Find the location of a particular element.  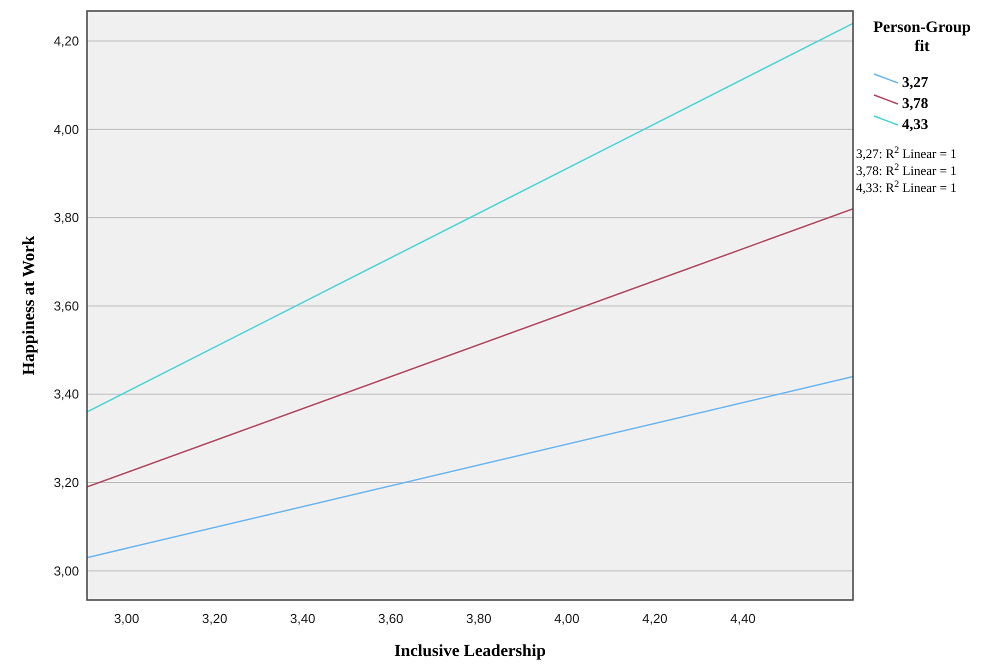

legend-label: 4,33 is located at coordinates (915, 125).